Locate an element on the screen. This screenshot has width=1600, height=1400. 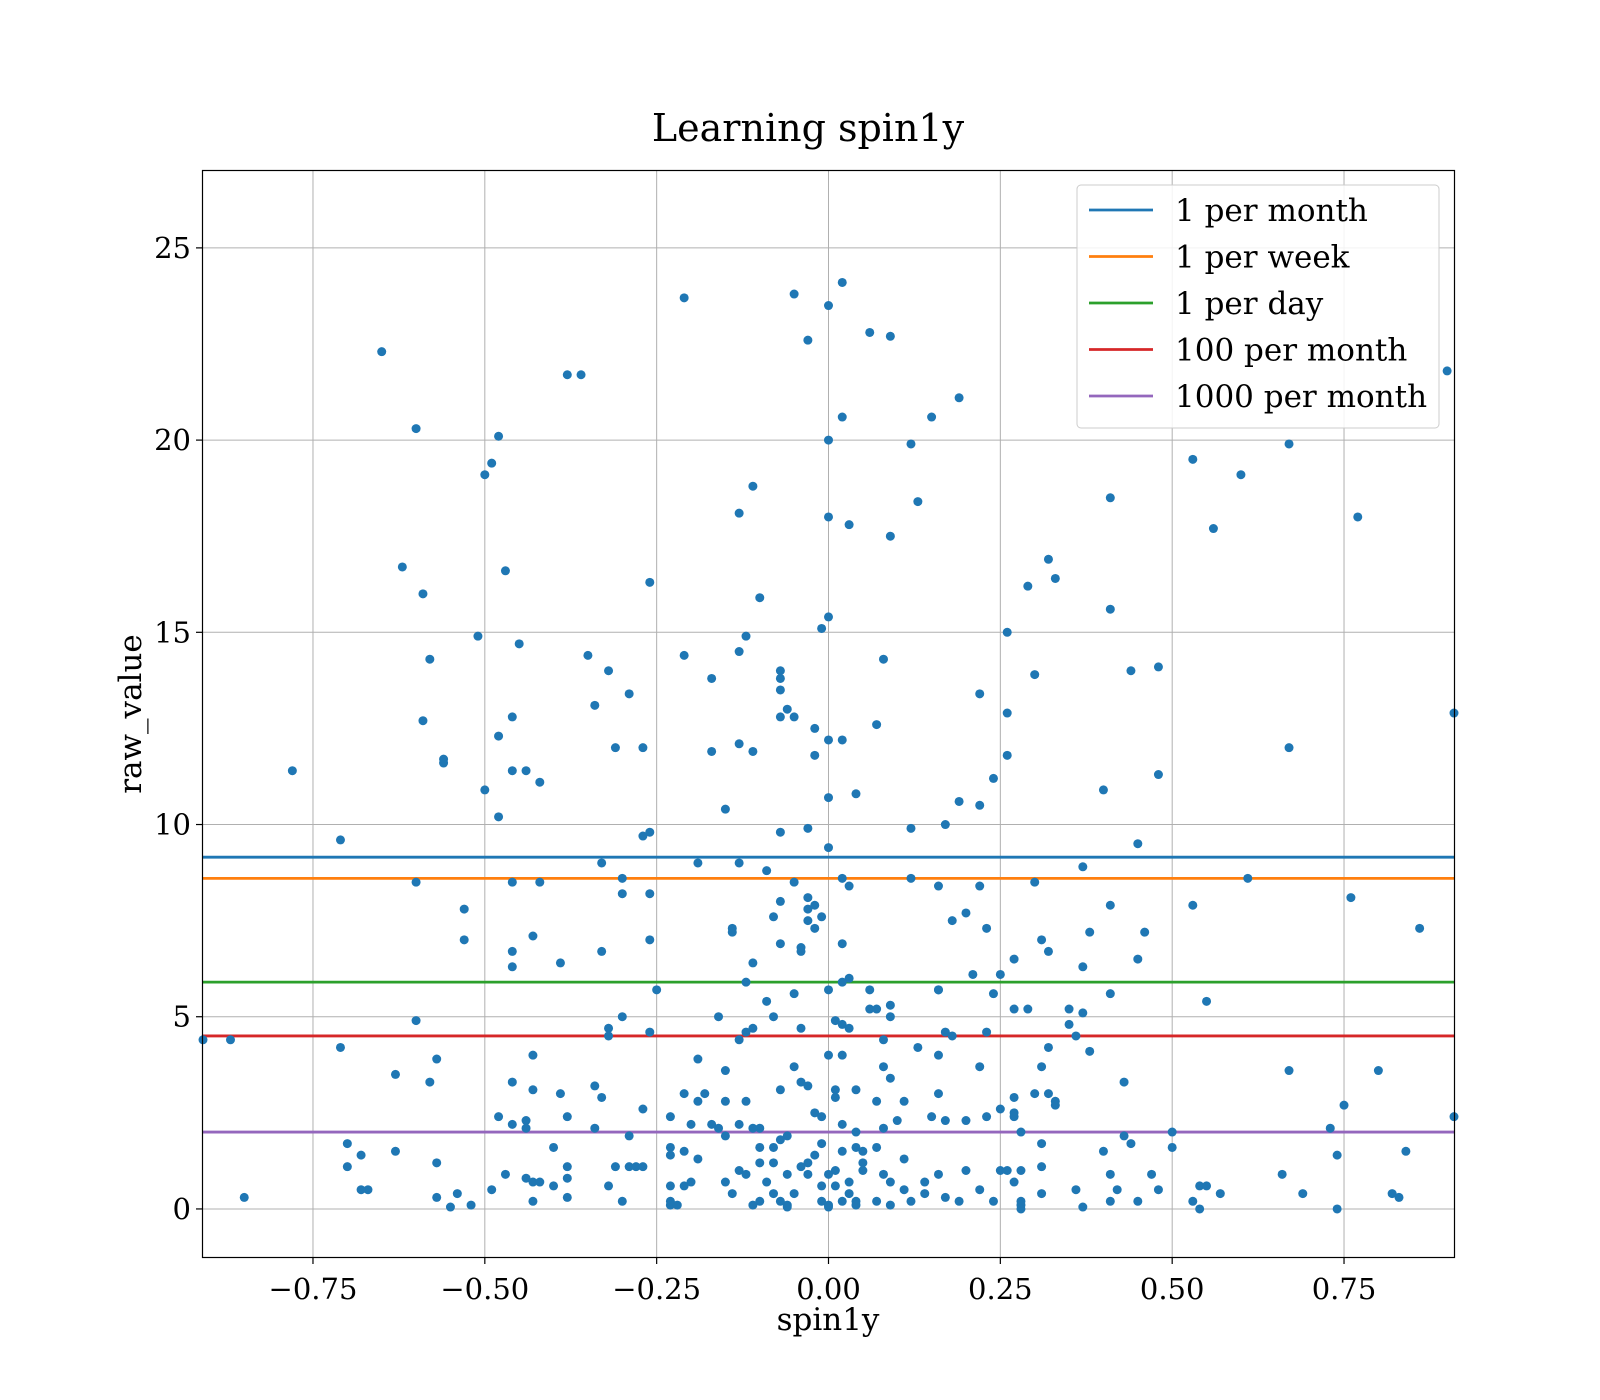
x-tick-label: 0.25 is located at coordinates (1000, 1289).